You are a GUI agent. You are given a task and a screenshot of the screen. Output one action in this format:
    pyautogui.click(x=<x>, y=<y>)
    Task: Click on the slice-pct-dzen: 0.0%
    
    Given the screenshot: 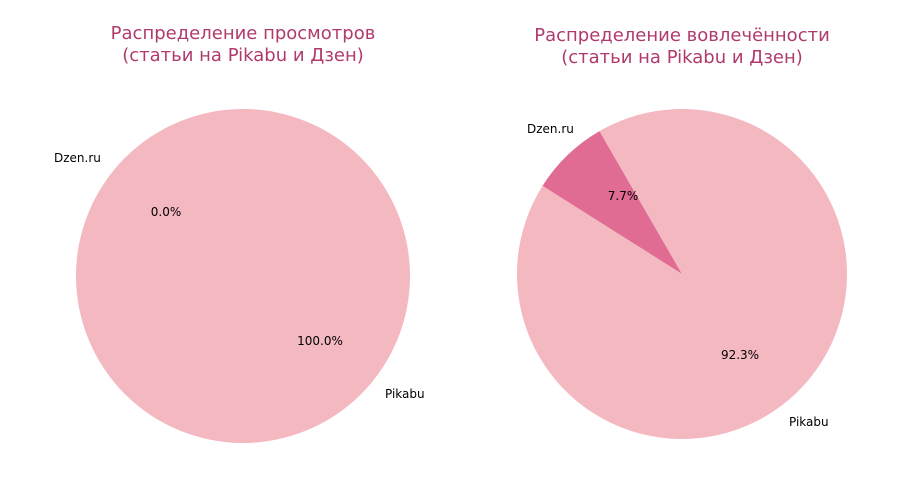 What is the action you would take?
    pyautogui.click(x=166, y=212)
    